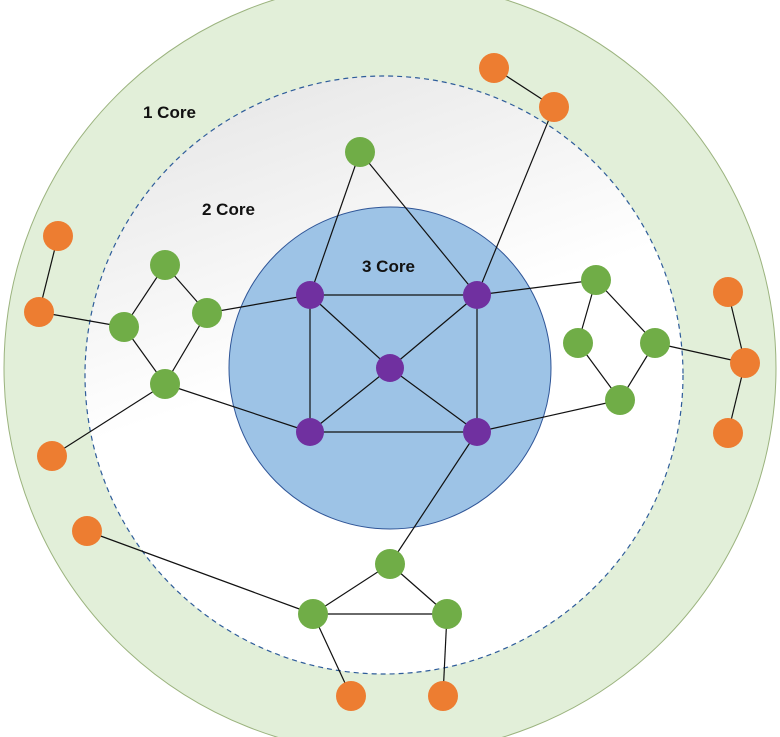 Image resolution: width=780 pixels, height=737 pixels. What do you see at coordinates (169, 112) in the screenshot?
I see `core1-label: 1 Core` at bounding box center [169, 112].